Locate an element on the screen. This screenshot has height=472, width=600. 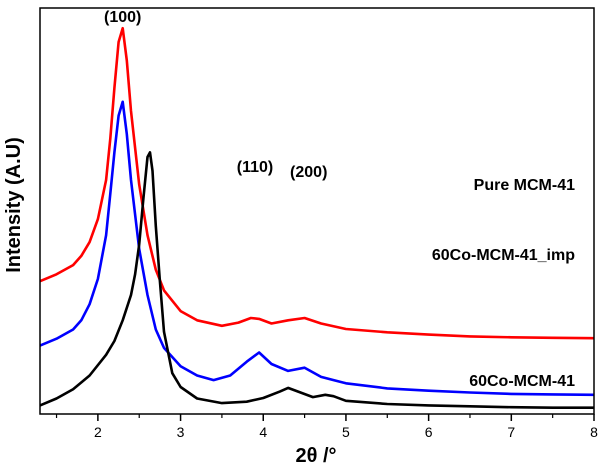
x-tick-label: 4 is located at coordinates (263, 432).